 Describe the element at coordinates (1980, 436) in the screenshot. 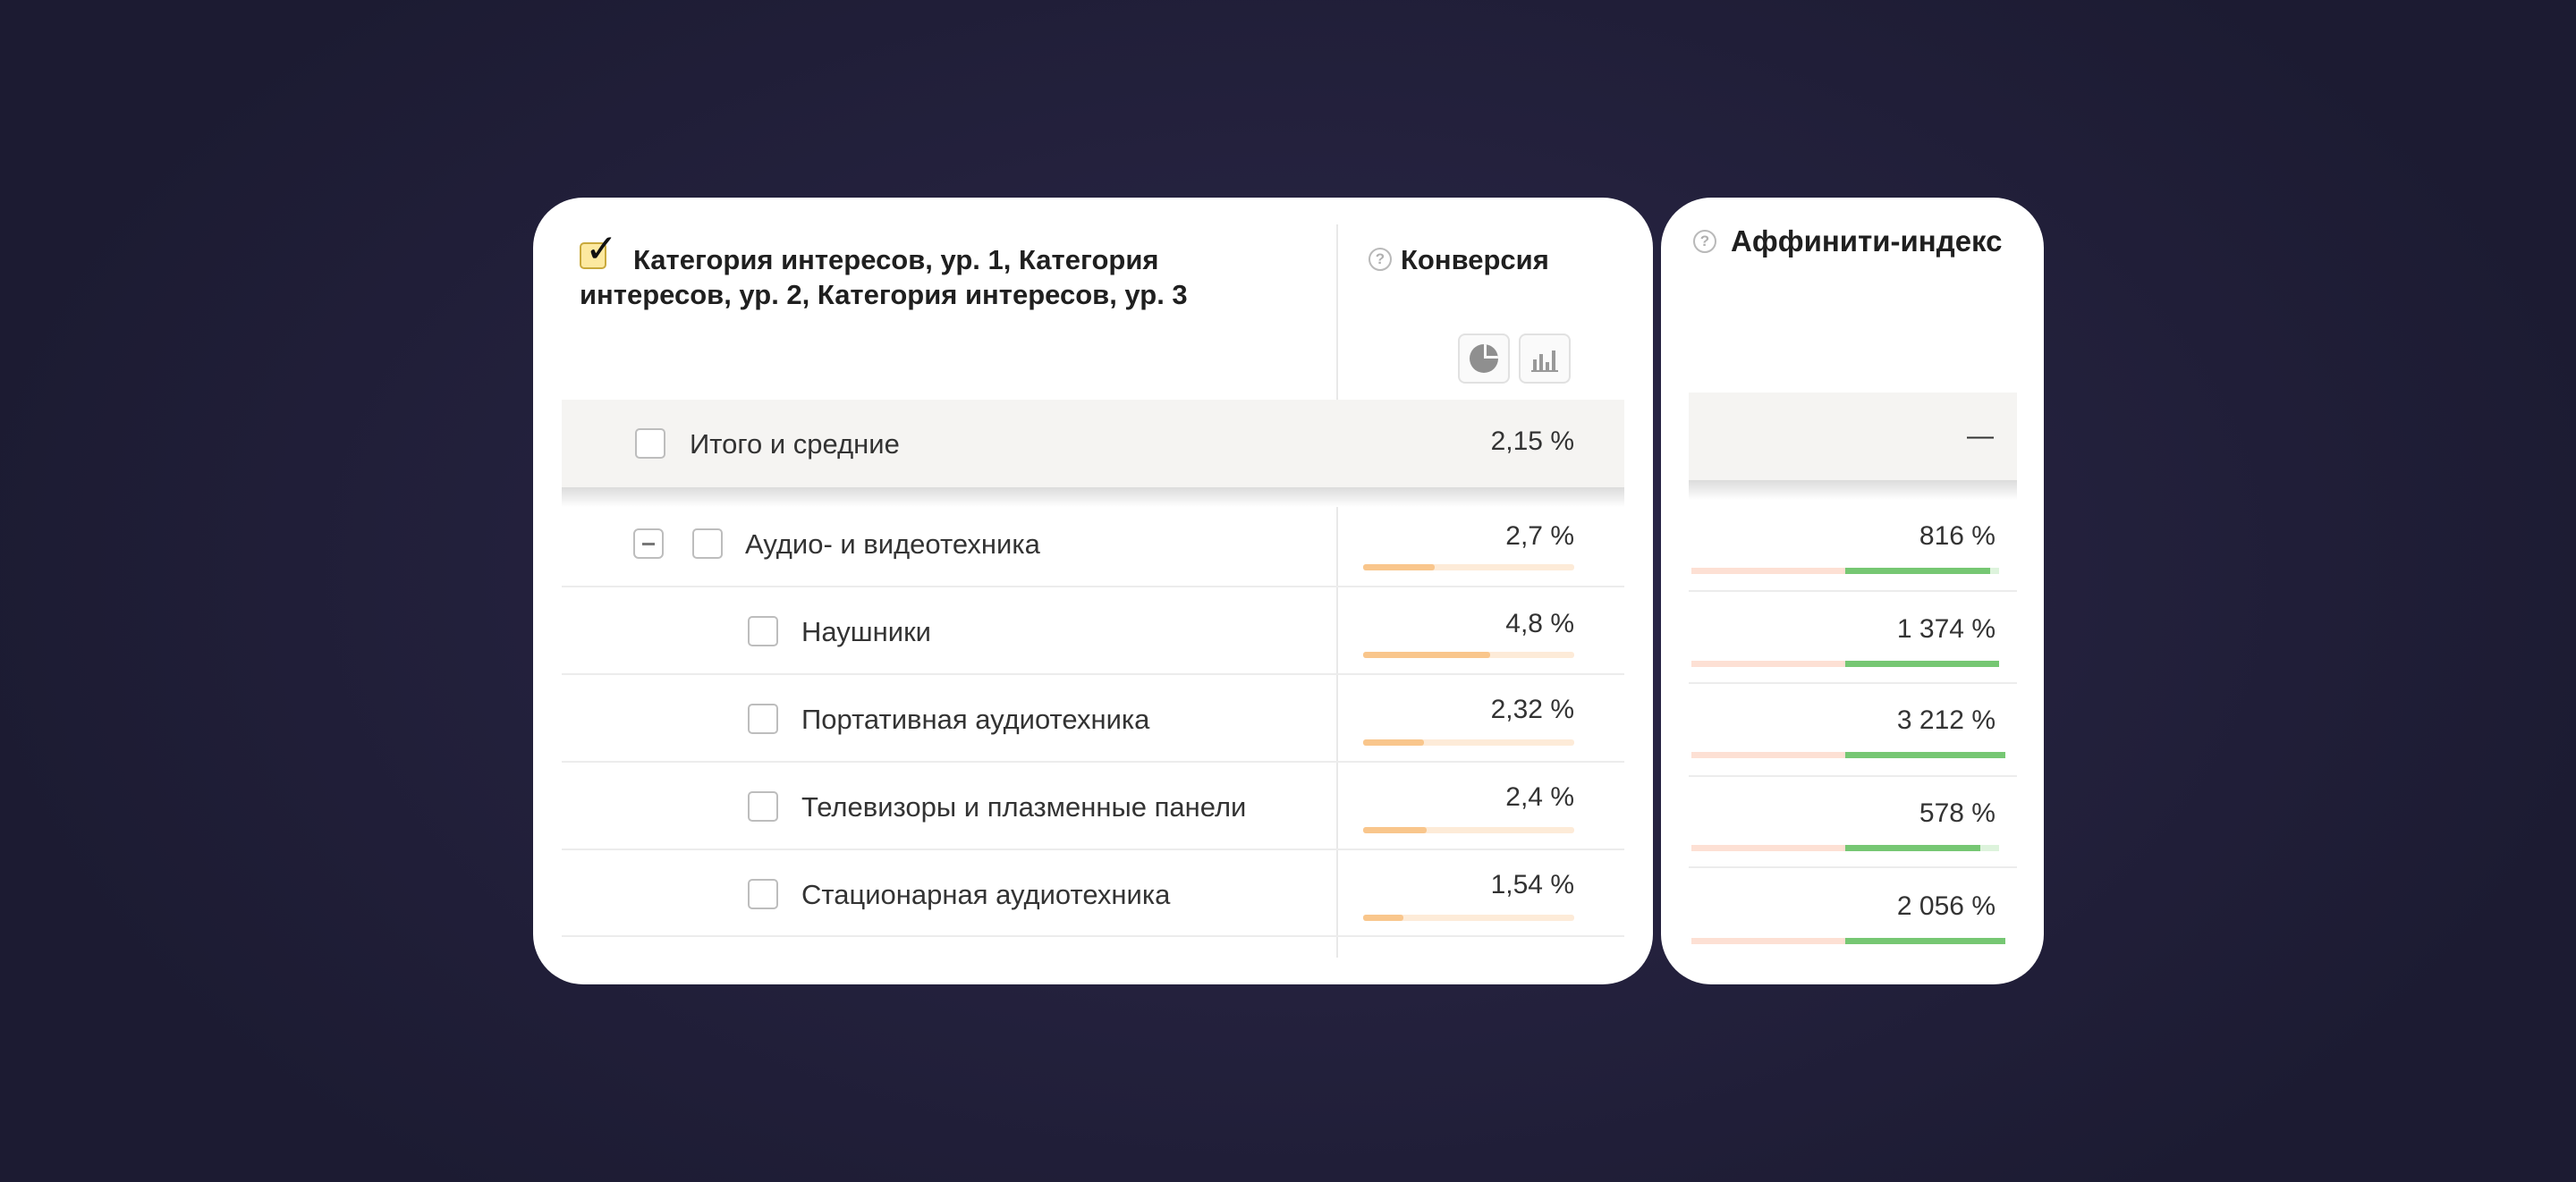

I see `affinity-totals-value: —` at that location.